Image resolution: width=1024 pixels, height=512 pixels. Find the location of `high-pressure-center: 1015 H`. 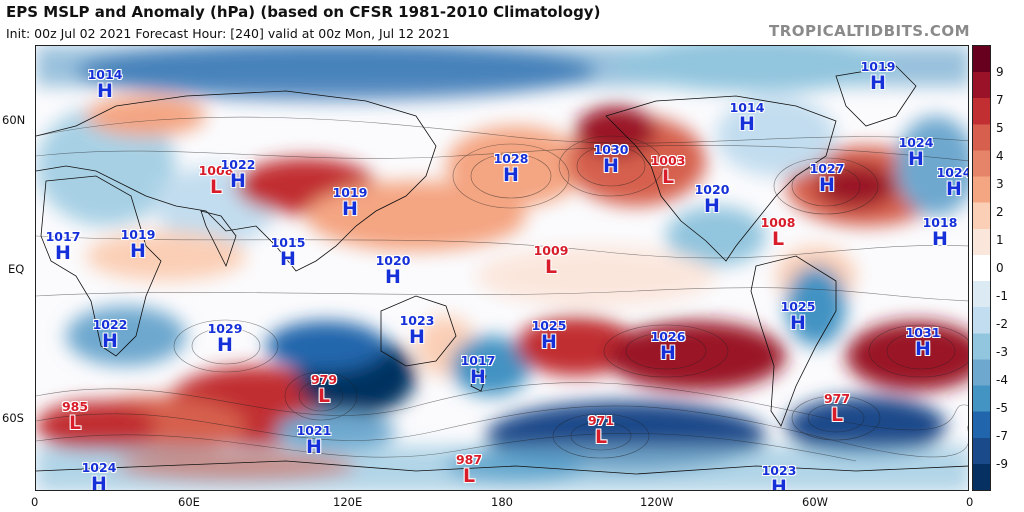

high-pressure-center: 1015 H is located at coordinates (288, 252).